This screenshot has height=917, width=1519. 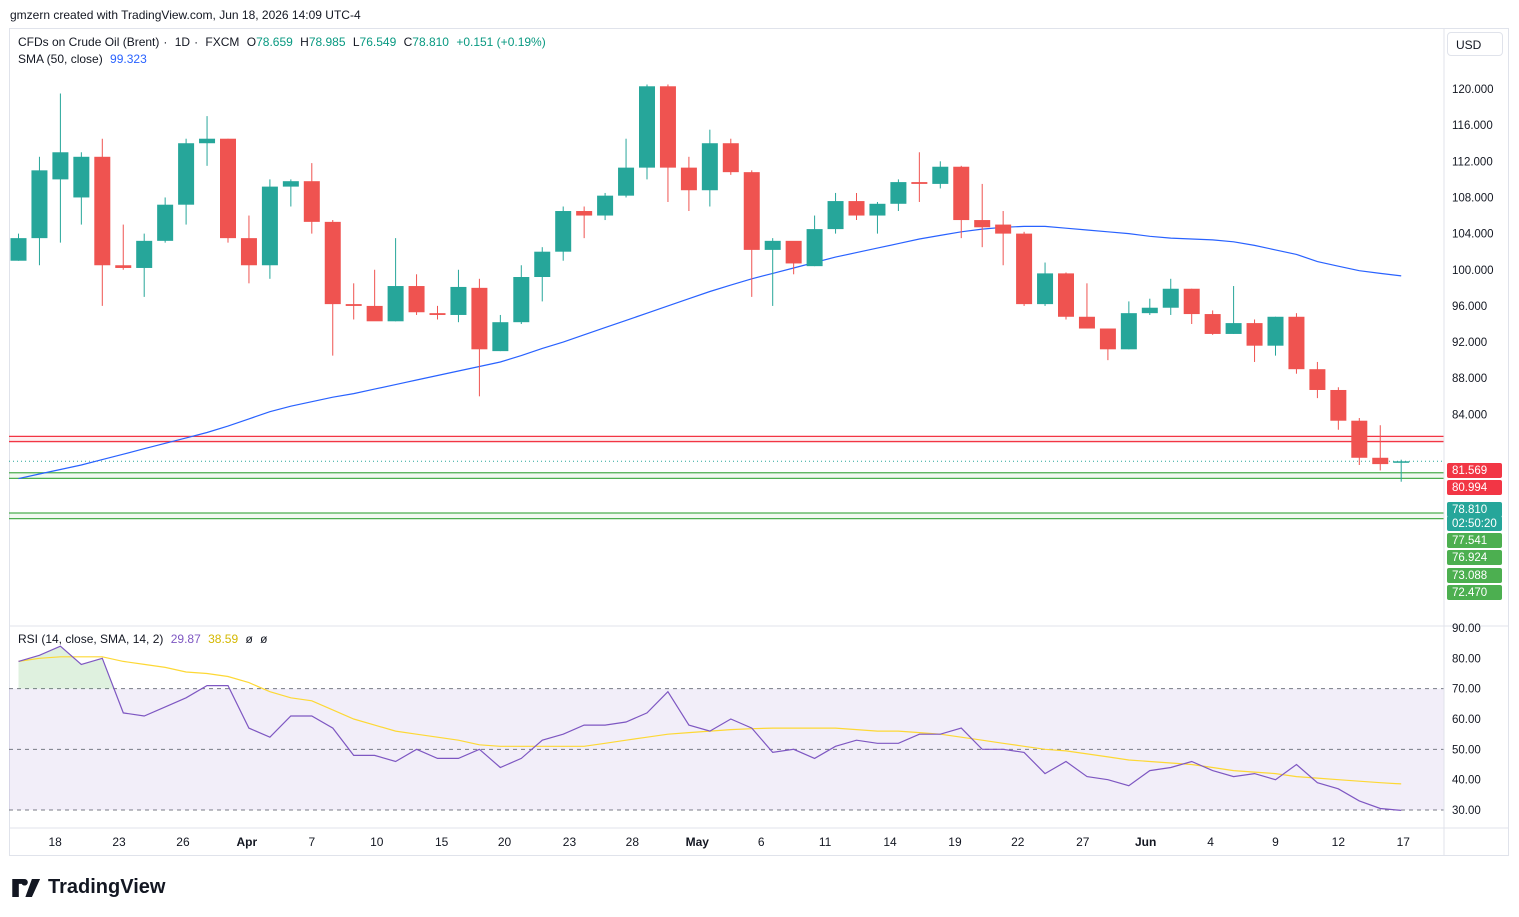 What do you see at coordinates (1469, 541) in the screenshot?
I see `price-label-text: 77.541` at bounding box center [1469, 541].